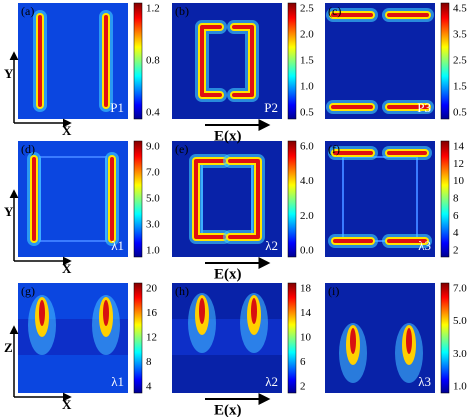 Image resolution: width=474 pixels, height=417 pixels. Describe the element at coordinates (334, 149) in the screenshot. I see `panel-label: (f)` at that location.